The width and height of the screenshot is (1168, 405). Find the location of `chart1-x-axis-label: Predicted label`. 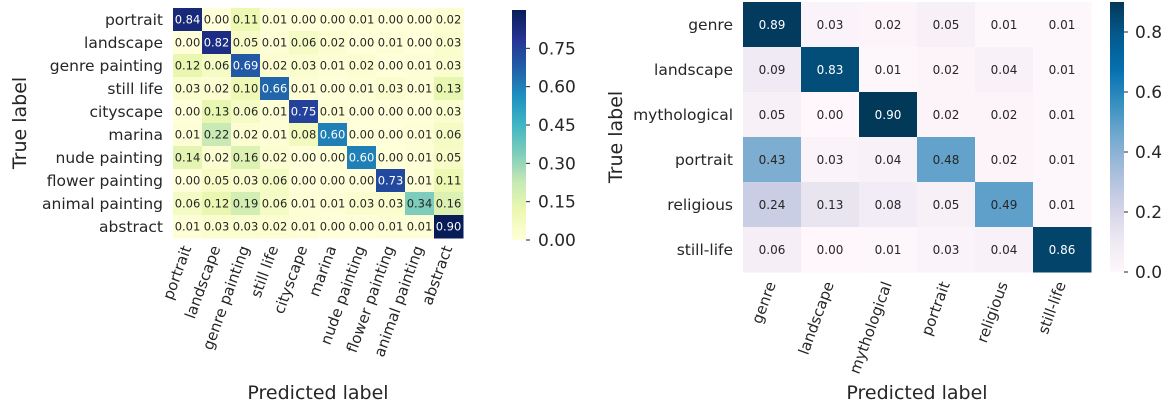

chart1-x-axis-label: Predicted label is located at coordinates (317, 393).